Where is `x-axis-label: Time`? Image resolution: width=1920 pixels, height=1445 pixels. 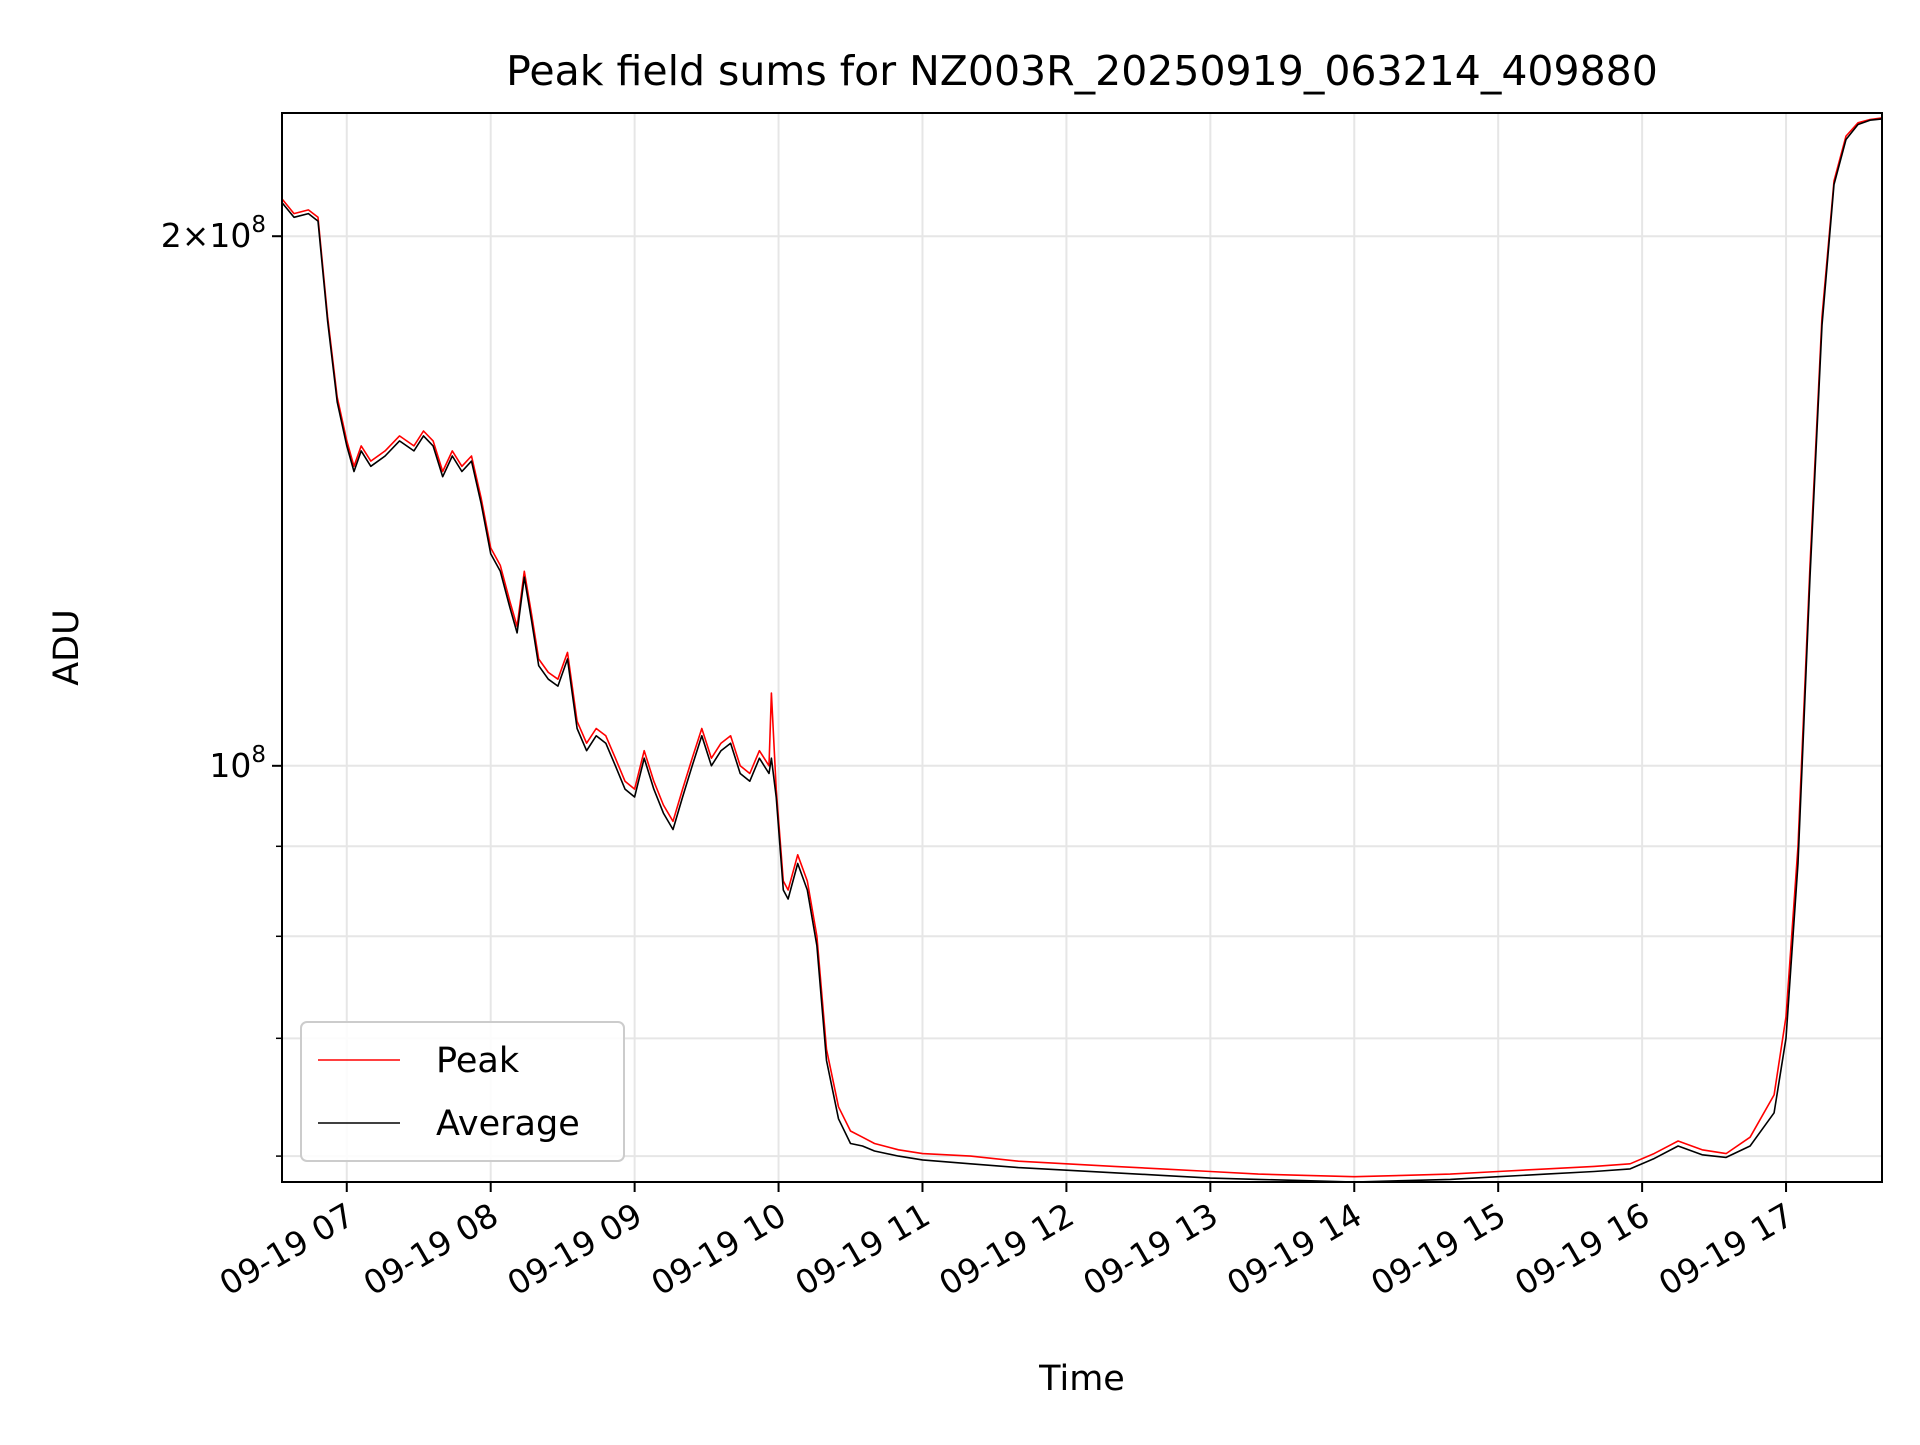
x-axis-label: Time is located at coordinates (1081, 1379).